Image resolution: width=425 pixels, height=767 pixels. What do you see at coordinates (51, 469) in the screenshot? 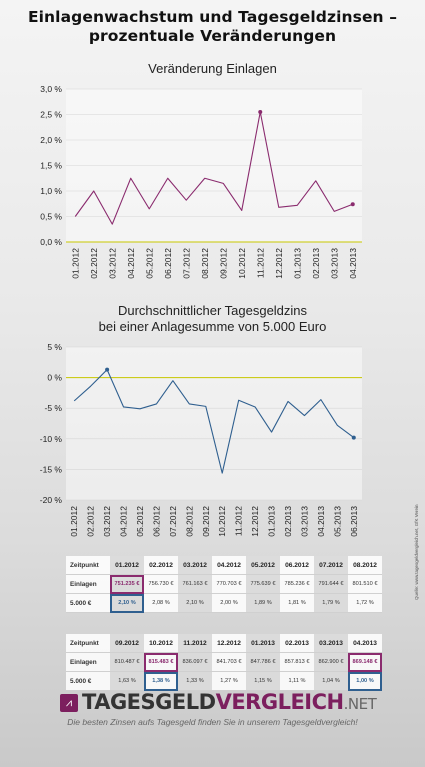
I see `chart2-ytick-label: -15 %` at bounding box center [51, 469].